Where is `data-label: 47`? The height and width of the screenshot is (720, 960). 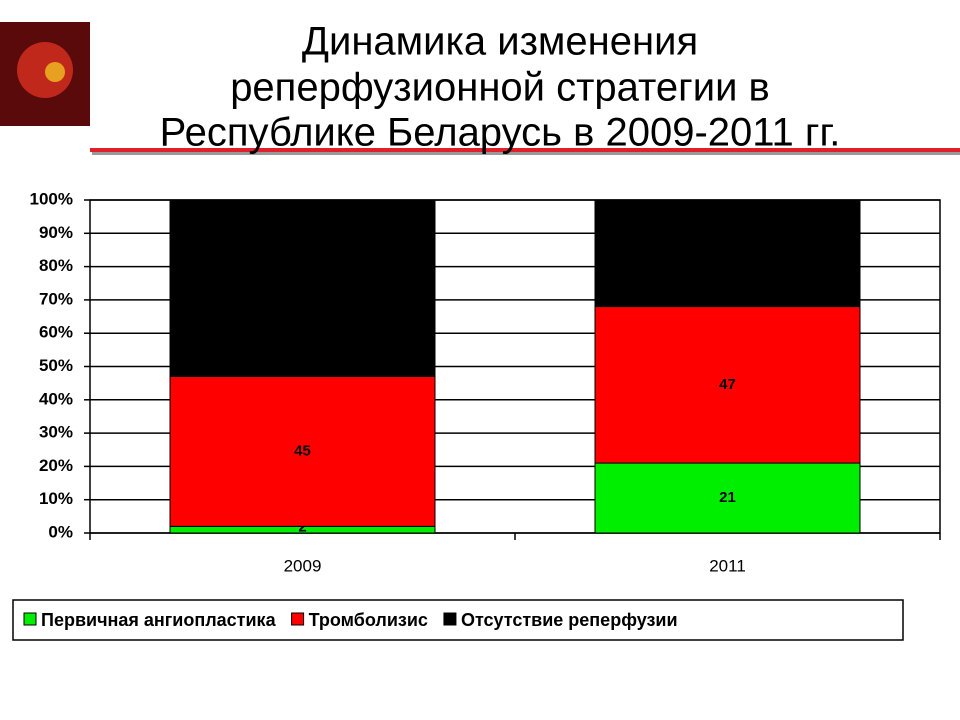
data-label: 47 is located at coordinates (727, 384).